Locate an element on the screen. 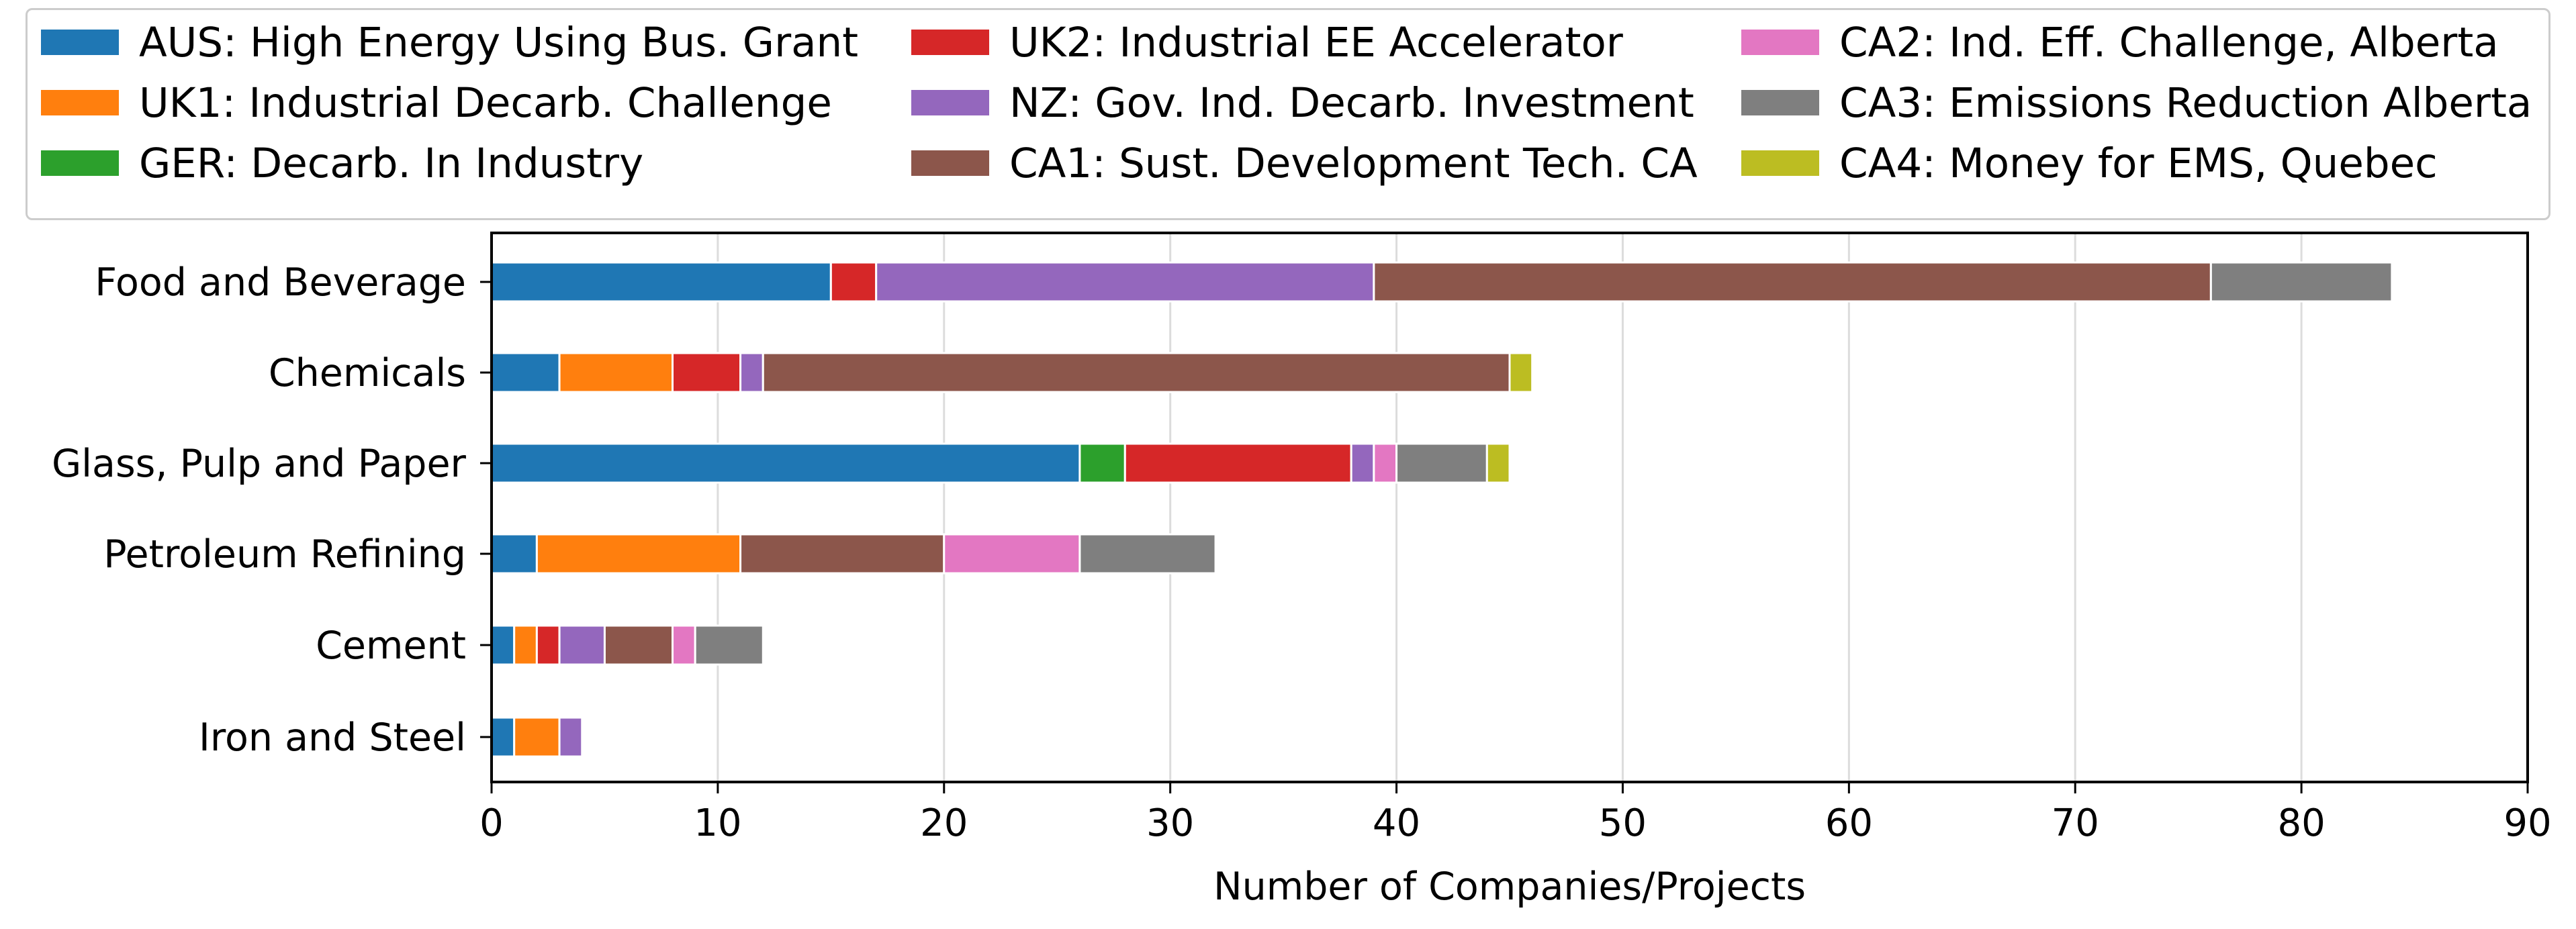 Image resolution: width=2576 pixels, height=929 pixels. y-tick-label-cement: Cement is located at coordinates (391, 646).